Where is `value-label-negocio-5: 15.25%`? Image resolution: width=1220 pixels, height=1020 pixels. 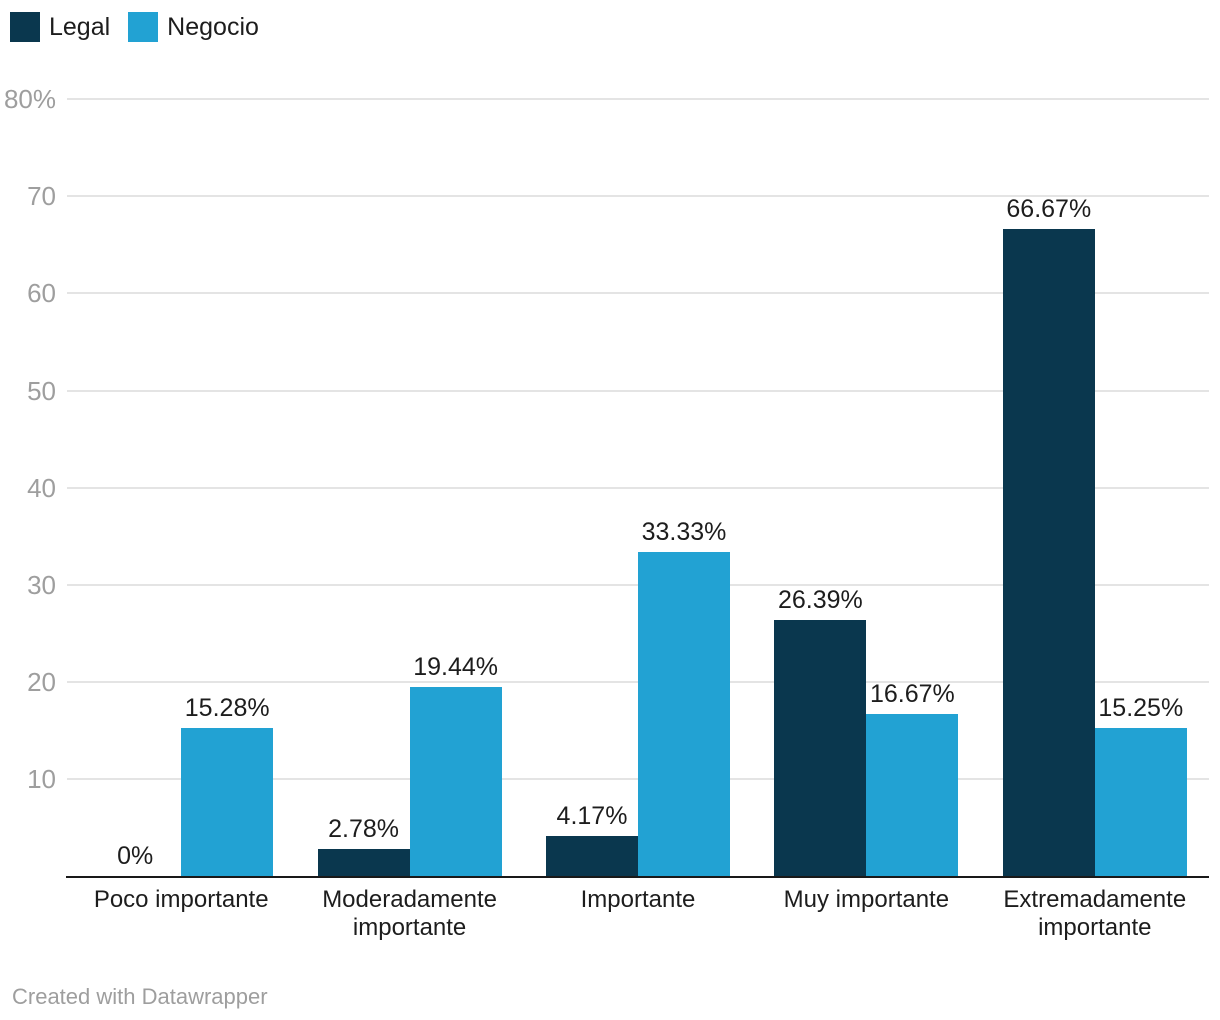 value-label-negocio-5: 15.25% is located at coordinates (1141, 707).